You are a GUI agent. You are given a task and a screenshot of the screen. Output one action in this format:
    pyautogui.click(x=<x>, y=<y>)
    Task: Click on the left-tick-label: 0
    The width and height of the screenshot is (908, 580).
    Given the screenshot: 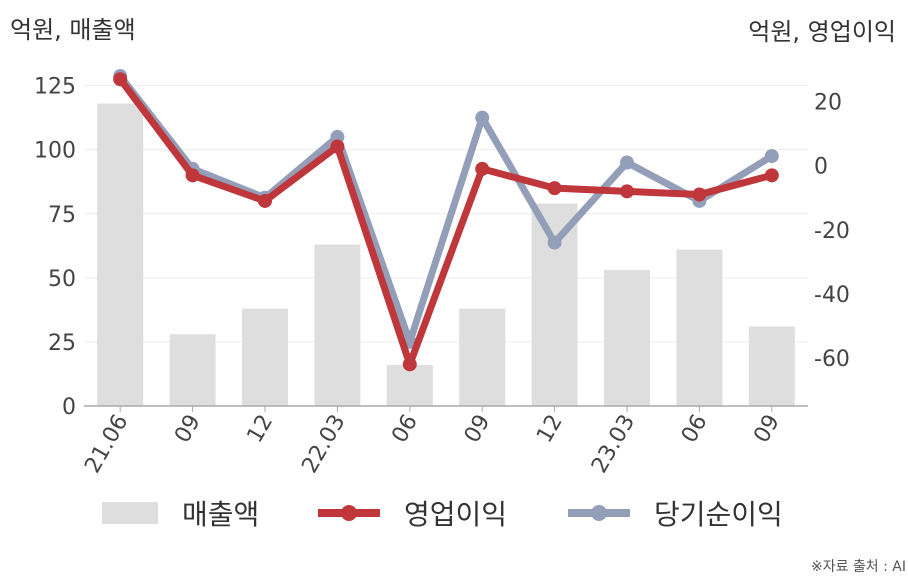 What is the action you would take?
    pyautogui.click(x=69, y=407)
    